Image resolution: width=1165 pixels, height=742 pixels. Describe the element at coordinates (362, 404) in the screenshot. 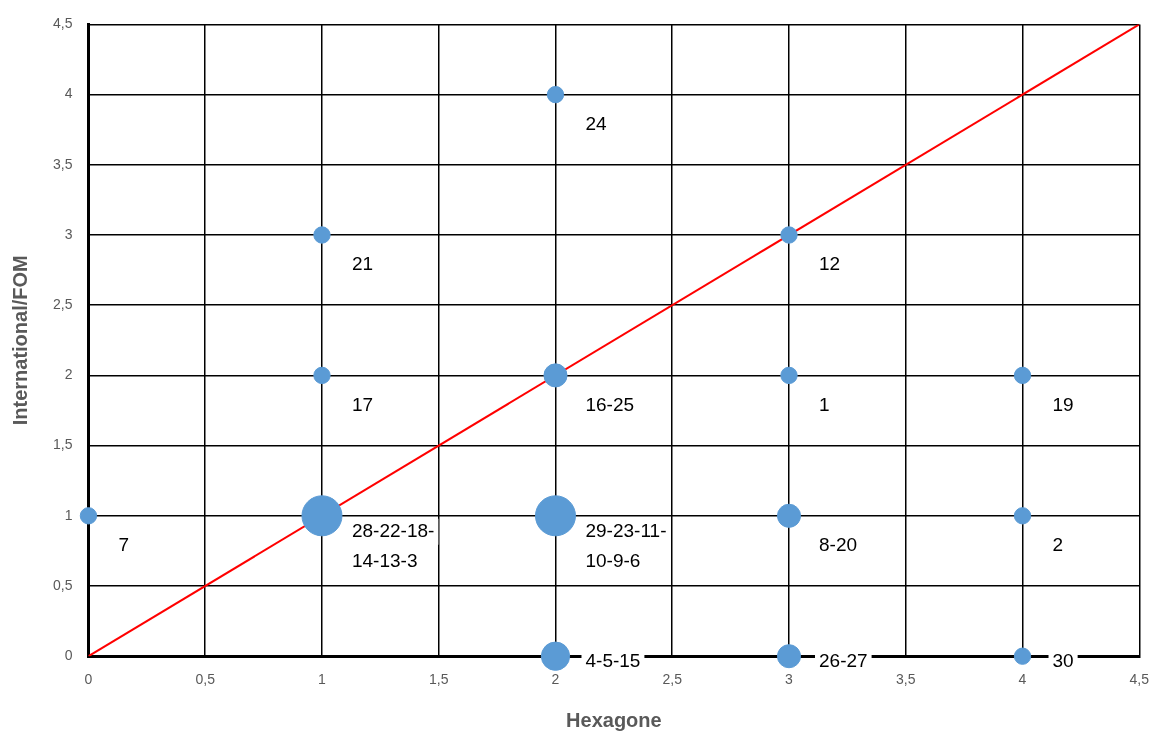

I see `annotation: 17` at that location.